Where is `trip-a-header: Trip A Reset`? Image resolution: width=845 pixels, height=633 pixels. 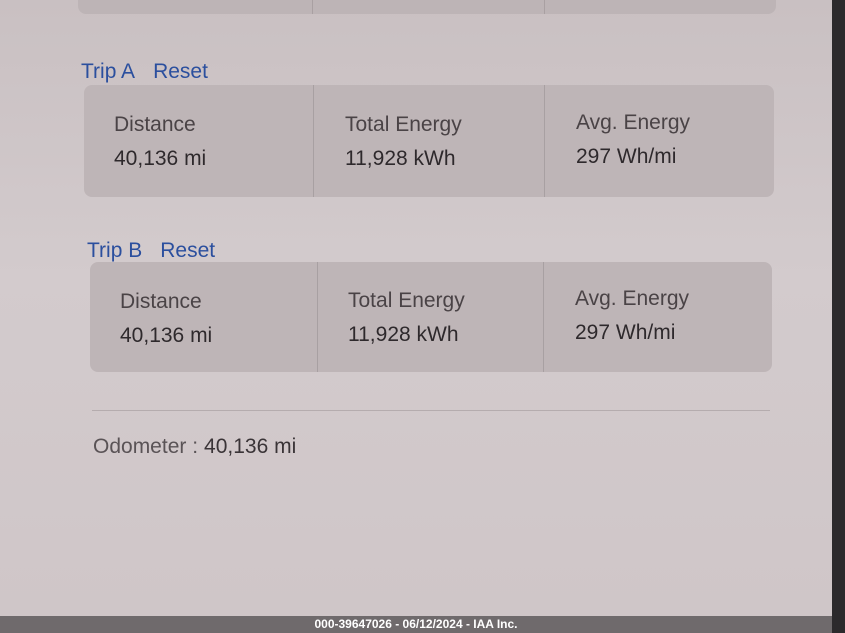 trip-a-header: Trip A Reset is located at coordinates (153, 72).